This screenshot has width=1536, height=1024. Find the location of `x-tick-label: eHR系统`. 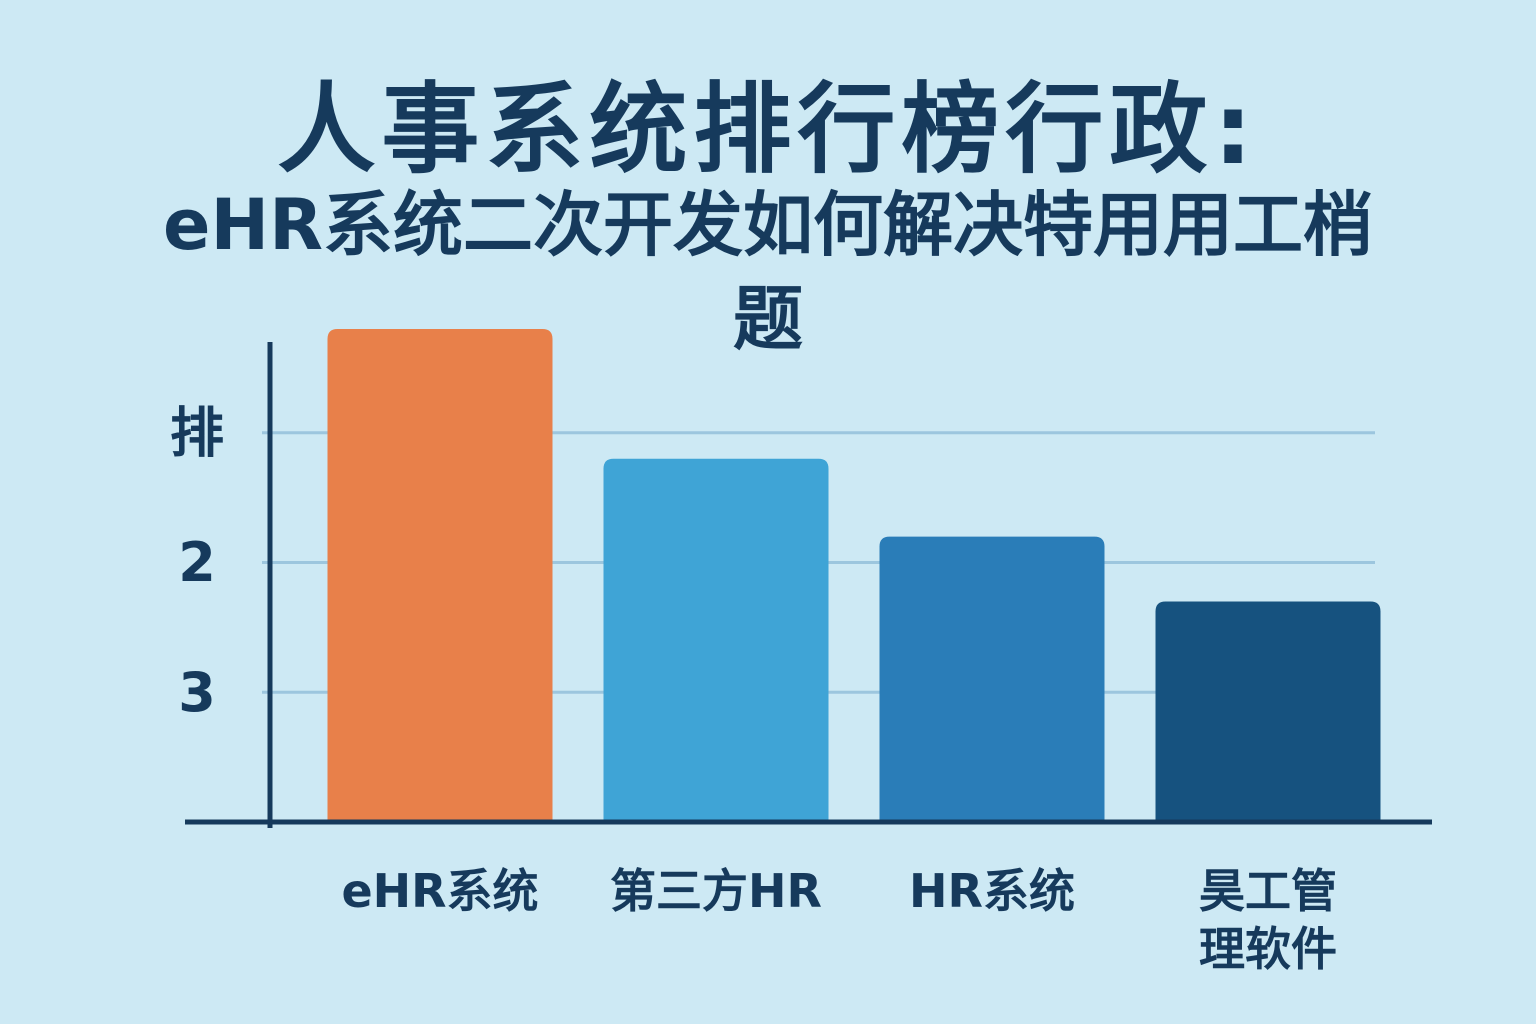

x-tick-label: eHR系统 is located at coordinates (440, 891).